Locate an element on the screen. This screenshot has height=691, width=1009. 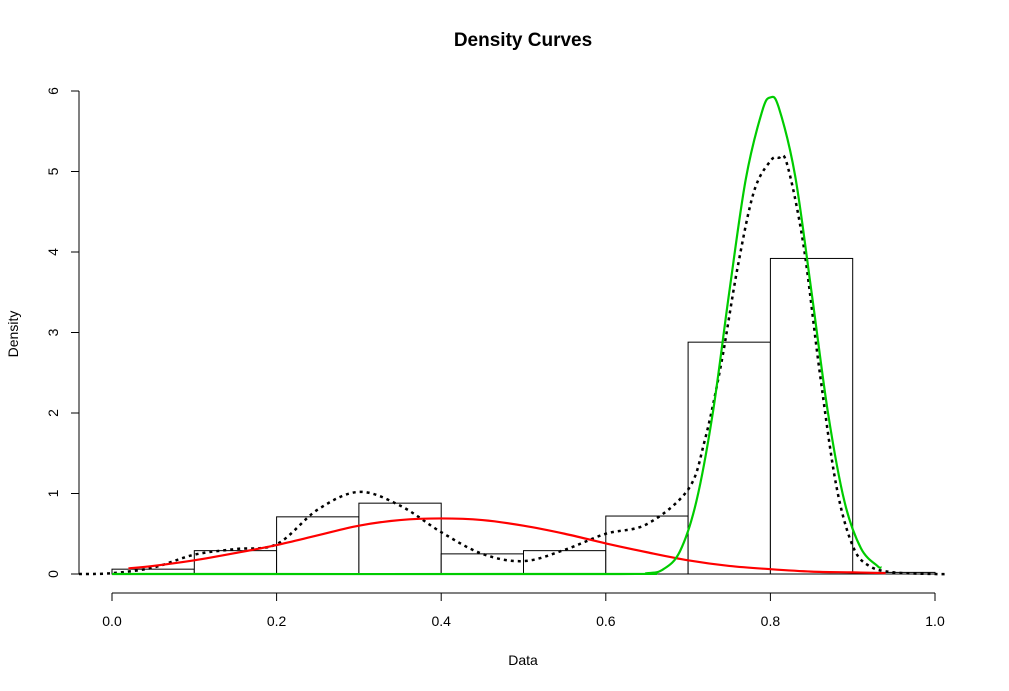
x-tick-label: 0.0 is located at coordinates (112, 621).